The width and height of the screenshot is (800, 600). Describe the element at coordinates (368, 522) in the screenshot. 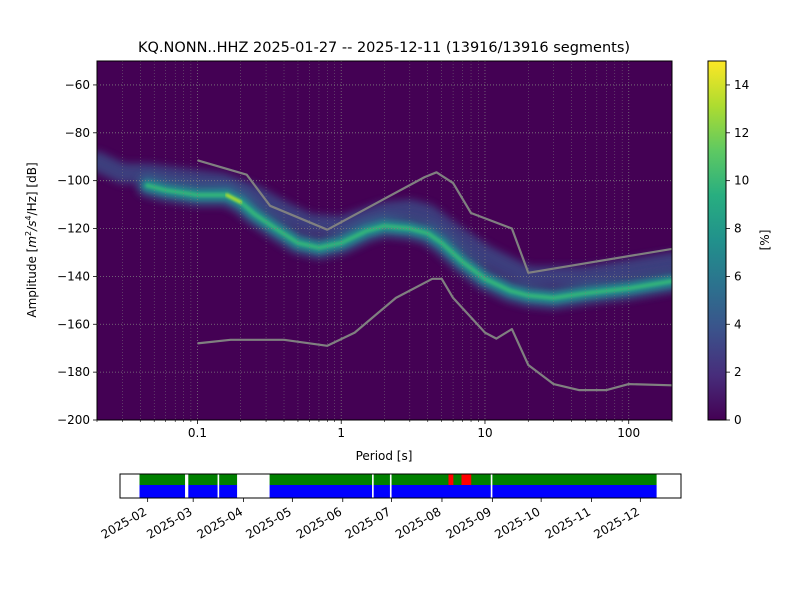

I see `timeline-tick-label: 2025-07` at that location.